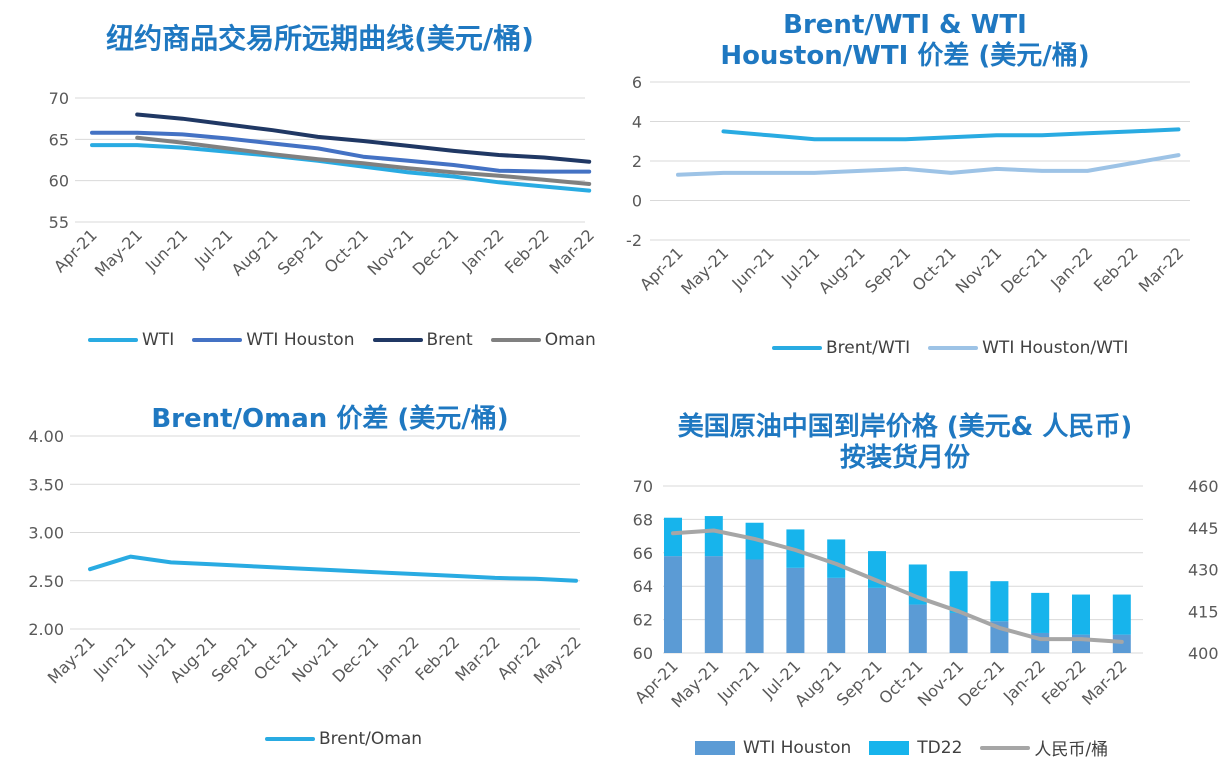 This screenshot has width=1218, height=774. I want to click on y-tick-label: 68, so click(643, 519).